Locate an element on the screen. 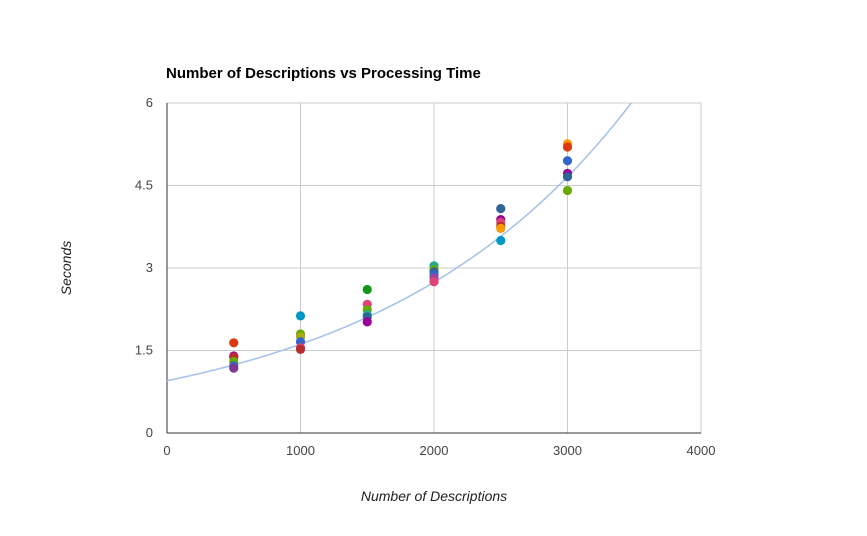  x-tick-label: 4000 is located at coordinates (701, 450).